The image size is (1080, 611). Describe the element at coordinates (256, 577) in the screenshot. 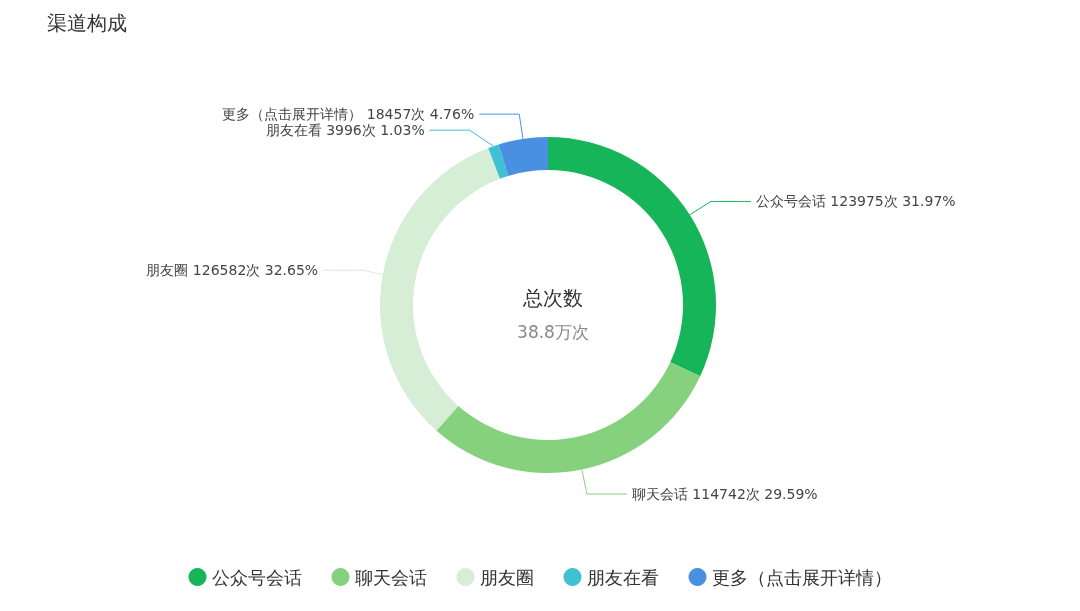

I see `legend-label: 公众号会话` at that location.